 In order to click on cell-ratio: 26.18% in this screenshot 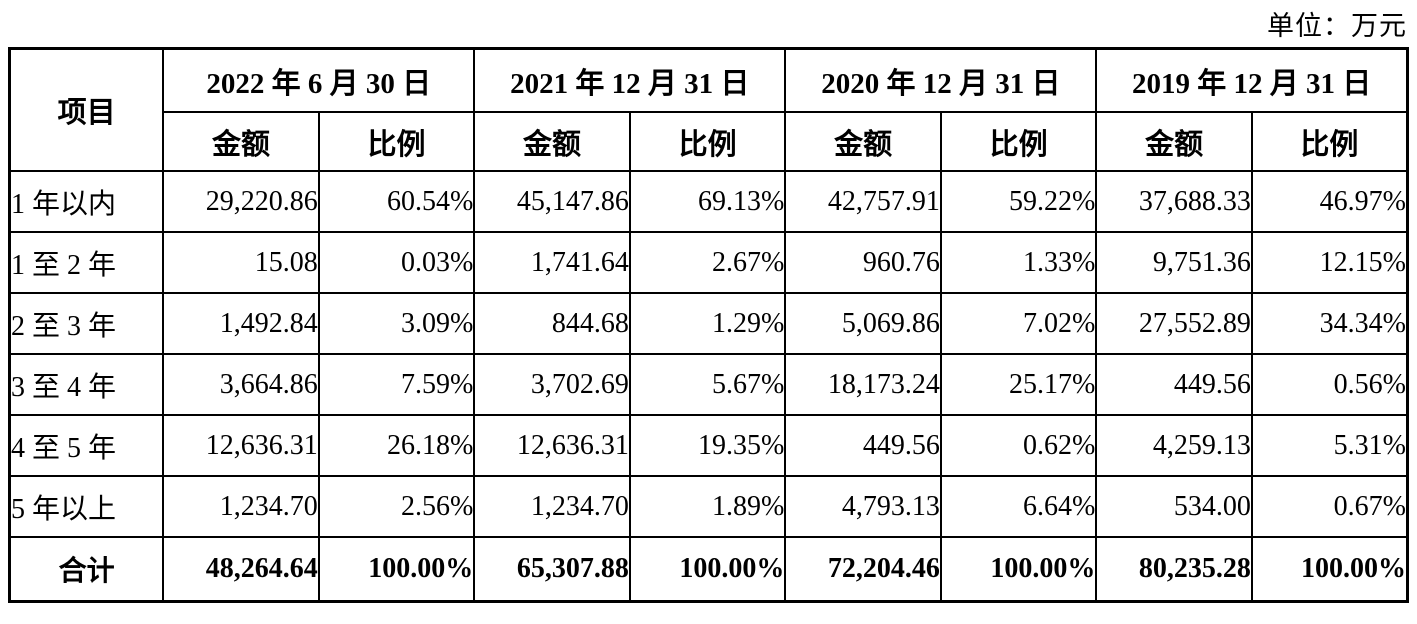, I will do `click(396, 445)`.